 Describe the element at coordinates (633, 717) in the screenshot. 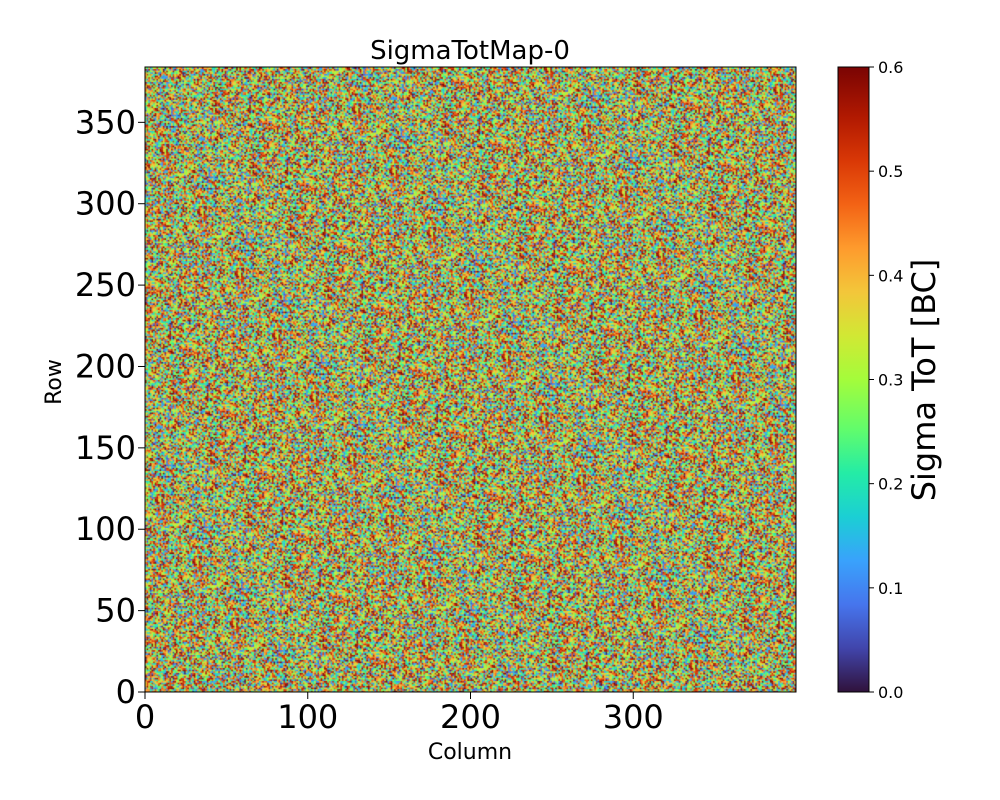

I see `x-tick-label: 300` at that location.